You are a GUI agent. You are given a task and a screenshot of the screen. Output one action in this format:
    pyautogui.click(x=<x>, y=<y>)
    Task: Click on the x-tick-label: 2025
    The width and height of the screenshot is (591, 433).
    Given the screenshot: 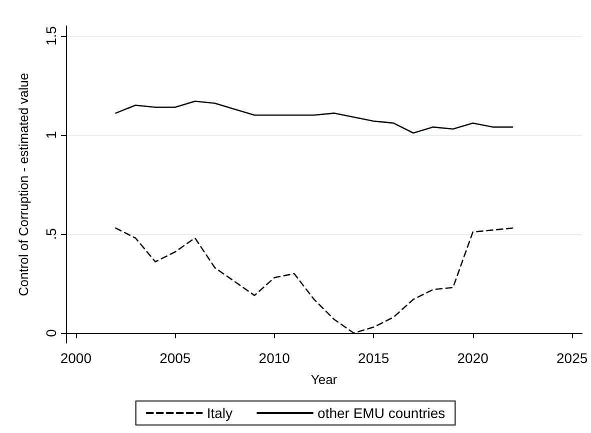 What is the action you would take?
    pyautogui.click(x=572, y=358)
    